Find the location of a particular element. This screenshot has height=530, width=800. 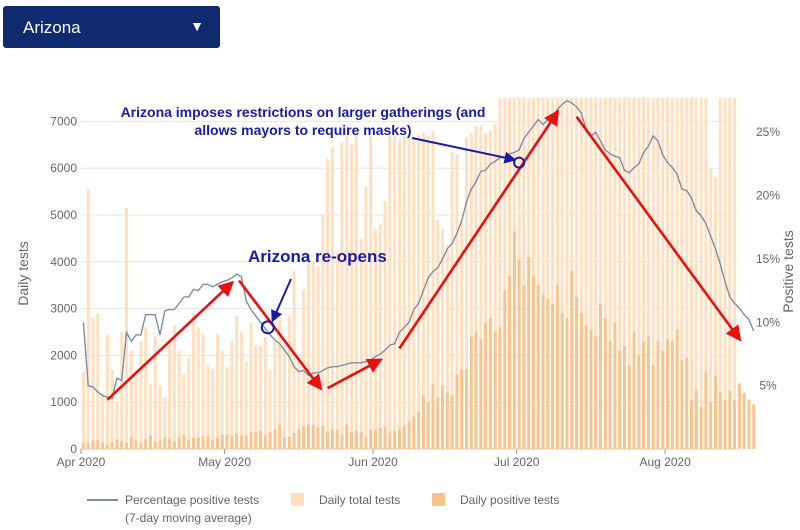

annotation-pointer-reopen is located at coordinates (281, 300).